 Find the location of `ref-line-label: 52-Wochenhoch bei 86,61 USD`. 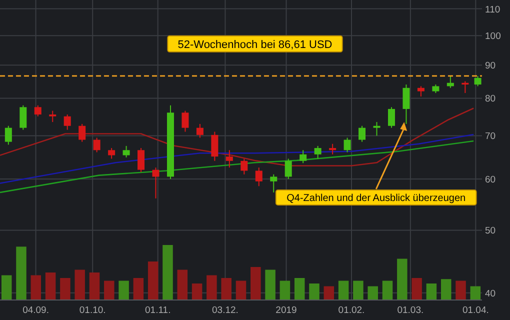

ref-line-label: 52-Wochenhoch bei 86,61 USD is located at coordinates (255, 44).